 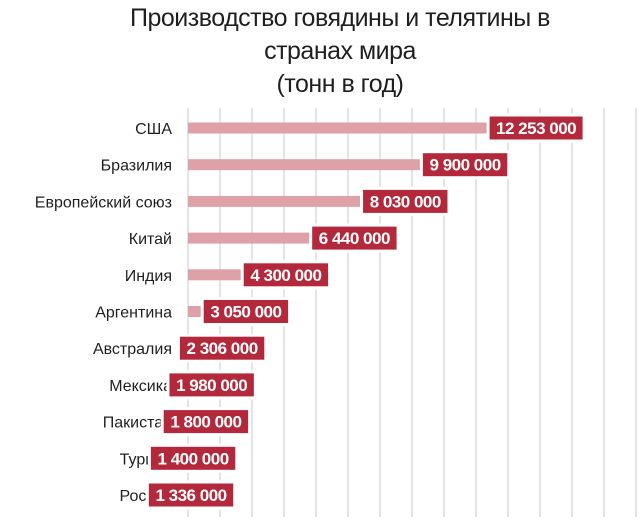 I want to click on value-label: 2 306 000, so click(x=222, y=348).